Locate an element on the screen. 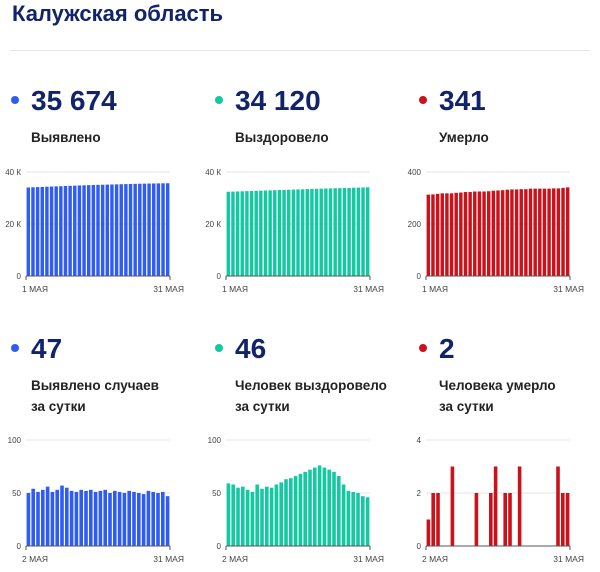 This screenshot has height=572, width=600. stat-label: Человека умерло за сутки is located at coordinates (519, 396).